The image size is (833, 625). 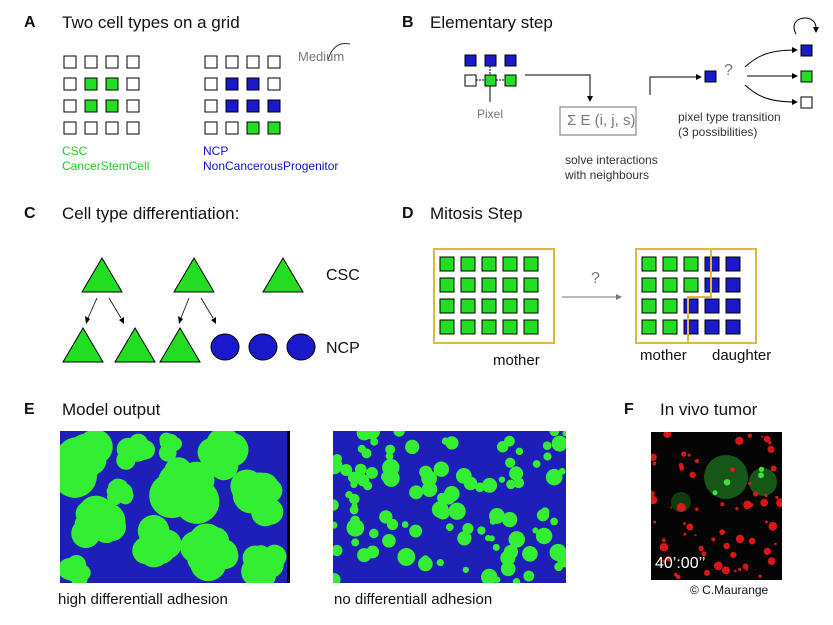 What do you see at coordinates (413, 599) in the screenshot?
I see `caption-no-adhesion: no differentiall adhesion` at bounding box center [413, 599].